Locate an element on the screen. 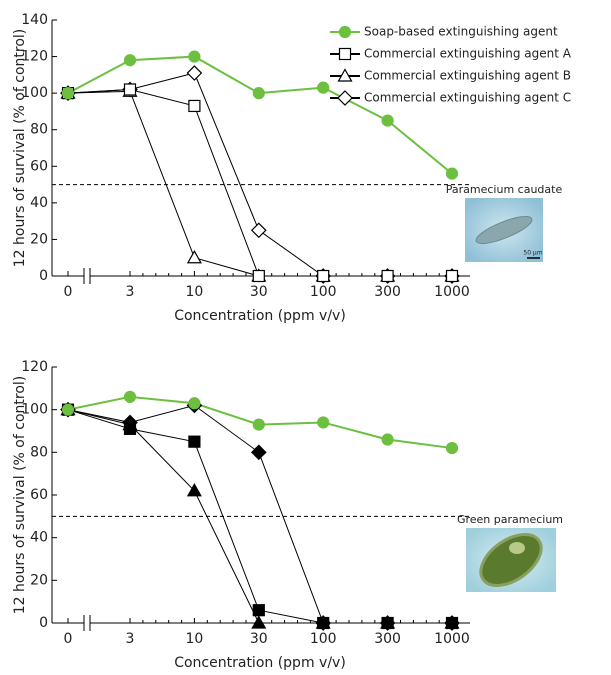  legend-label: Commercial extinguishing agent C is located at coordinates (467, 98).